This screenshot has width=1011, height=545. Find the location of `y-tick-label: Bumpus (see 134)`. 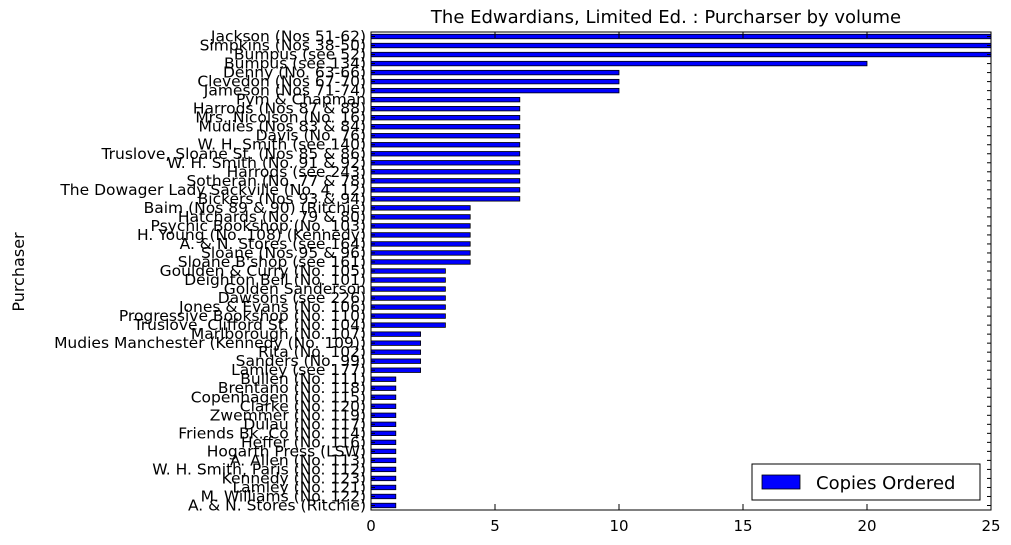

y-tick-label: Bumpus (see 134) is located at coordinates (295, 64).